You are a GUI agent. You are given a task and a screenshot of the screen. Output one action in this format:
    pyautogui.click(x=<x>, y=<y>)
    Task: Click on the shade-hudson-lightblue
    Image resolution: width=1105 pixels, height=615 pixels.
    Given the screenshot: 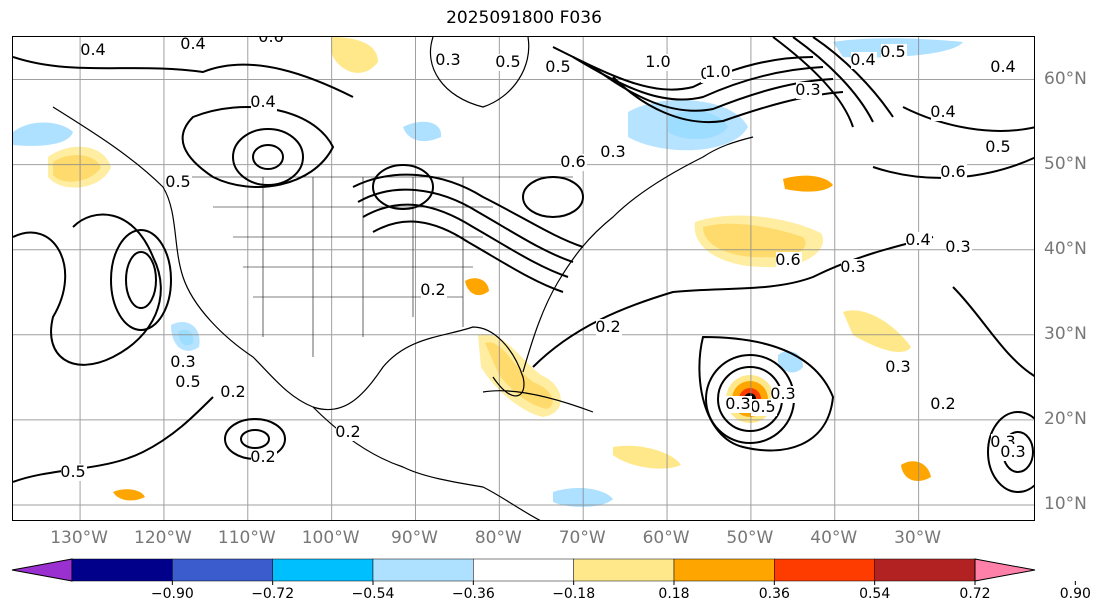 What is the action you would take?
    pyautogui.click(x=422, y=131)
    